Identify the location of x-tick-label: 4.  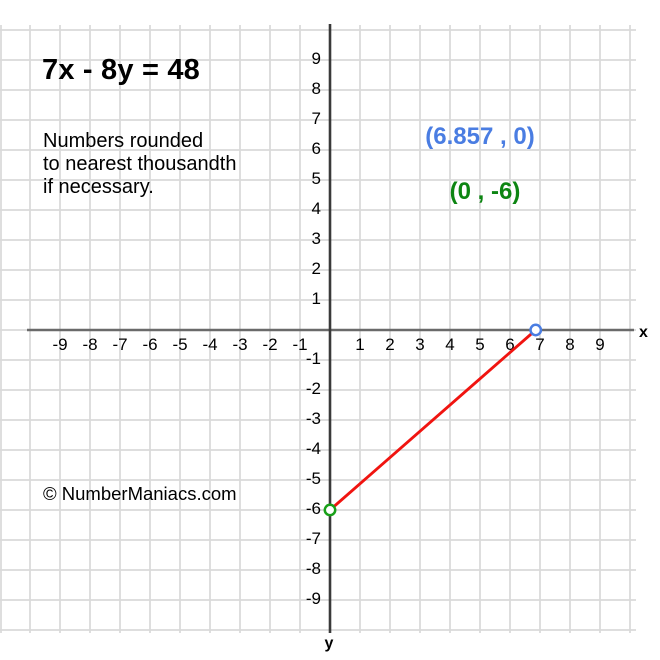
(449, 344).